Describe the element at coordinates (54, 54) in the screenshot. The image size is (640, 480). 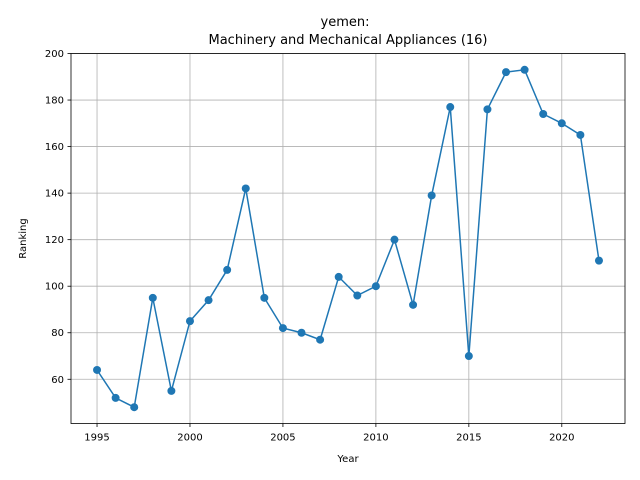
I see `y-tick-label: 200` at that location.